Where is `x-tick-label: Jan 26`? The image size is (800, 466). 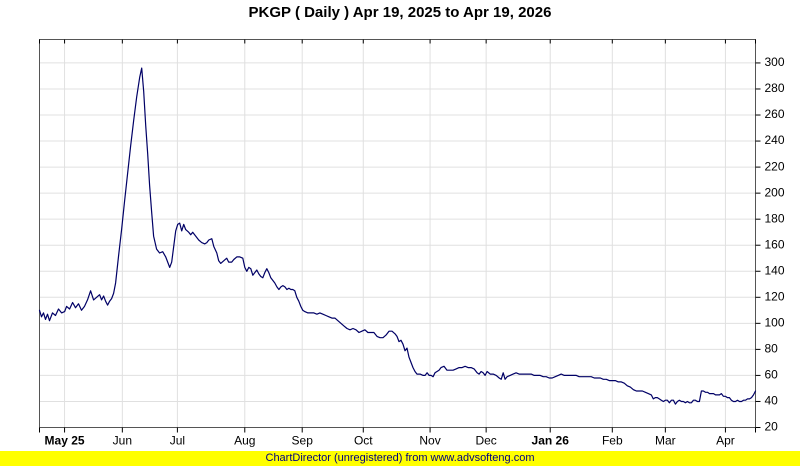 x-tick-label: Jan 26 is located at coordinates (551, 441).